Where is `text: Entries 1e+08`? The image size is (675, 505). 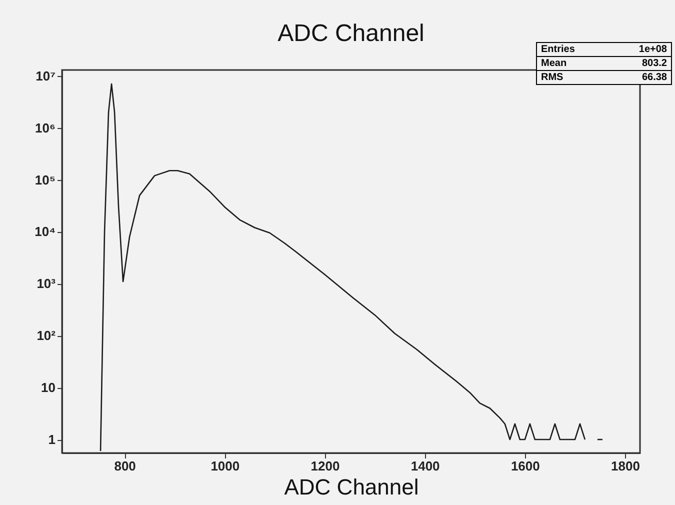
text: Entries 1e+08 is located at coordinates (604, 49).